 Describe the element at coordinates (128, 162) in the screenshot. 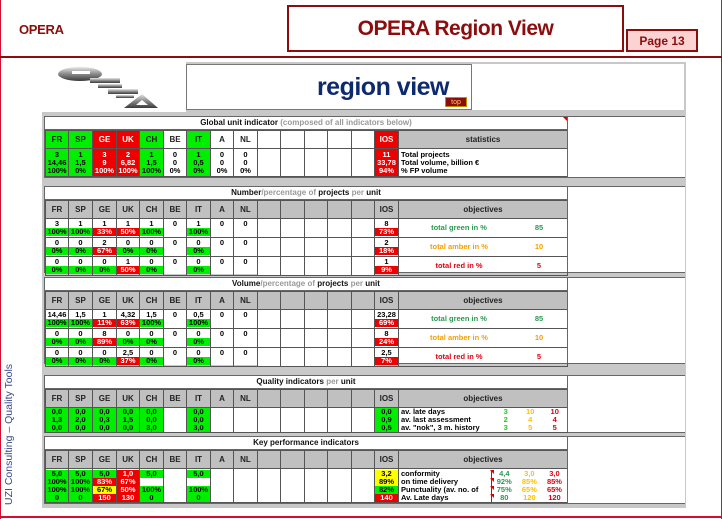

I see `unit-cell: 2 6,82 100%` at that location.